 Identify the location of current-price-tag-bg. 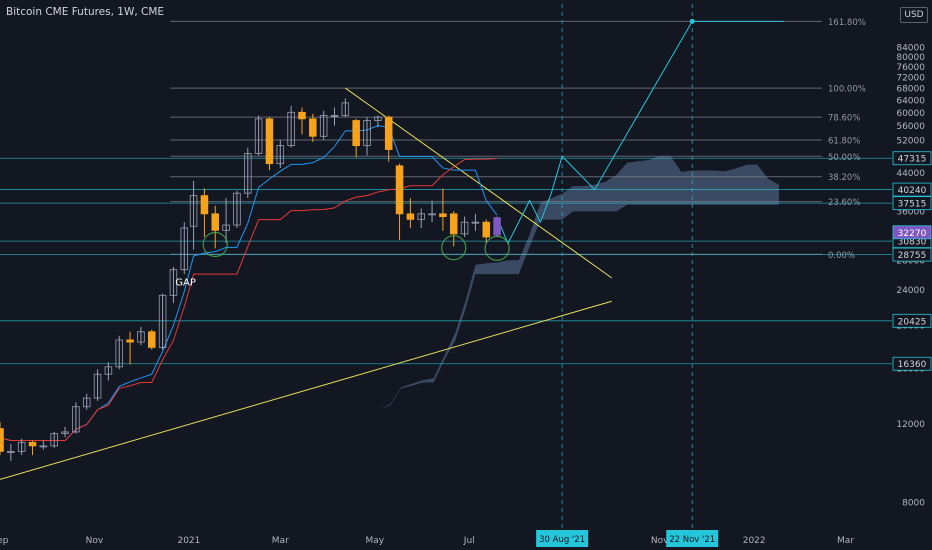
(912, 232).